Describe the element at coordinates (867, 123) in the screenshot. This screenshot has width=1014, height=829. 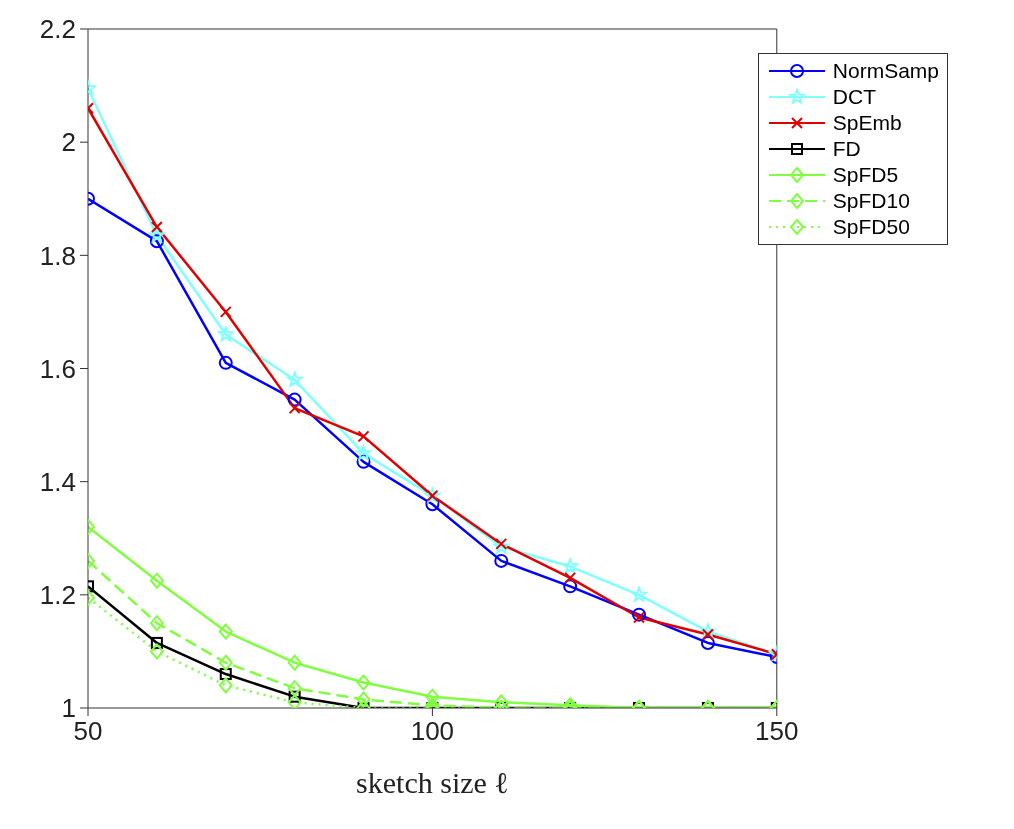
I see `legend-label: SpEmb` at that location.